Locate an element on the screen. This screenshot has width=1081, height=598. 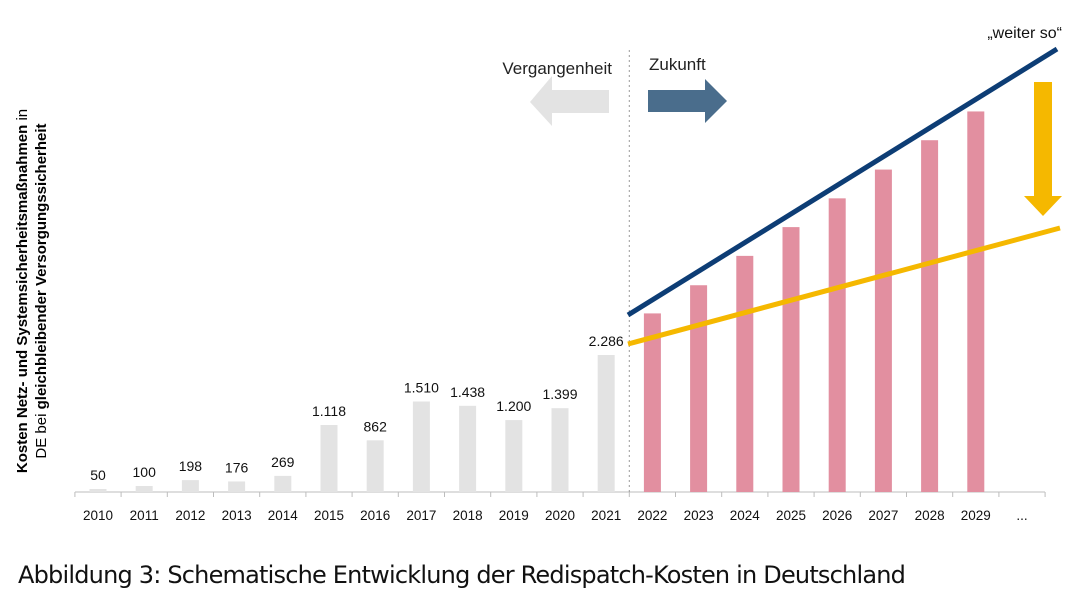
y-axis-label-suffix: in is located at coordinates (22, 116).